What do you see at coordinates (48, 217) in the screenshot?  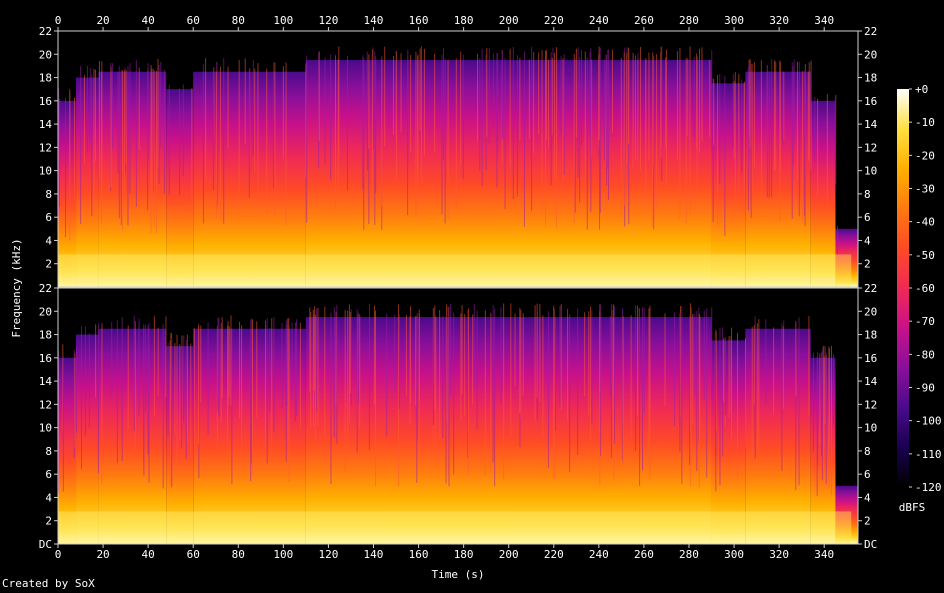 I see `y-tick-label-left: 6` at bounding box center [48, 217].